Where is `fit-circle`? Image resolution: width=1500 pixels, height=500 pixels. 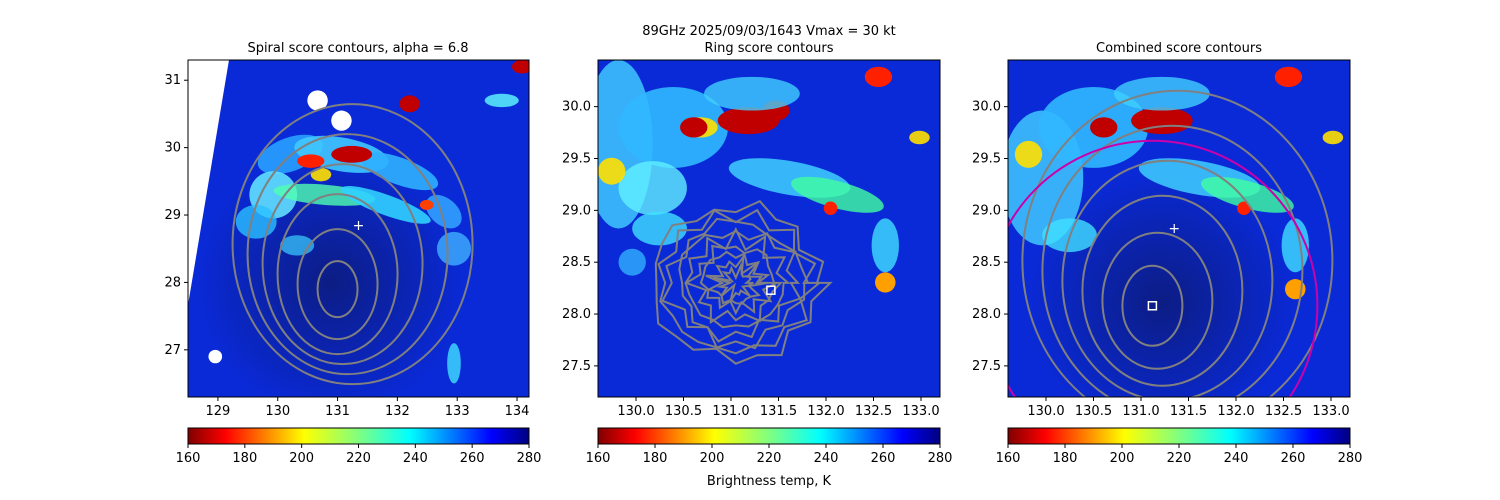
fit-circle is located at coordinates (1163, 268).